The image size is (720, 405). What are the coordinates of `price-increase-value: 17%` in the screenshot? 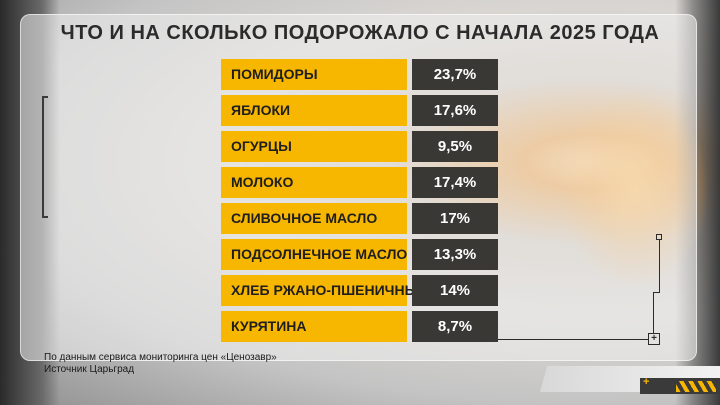 It's located at (455, 218).